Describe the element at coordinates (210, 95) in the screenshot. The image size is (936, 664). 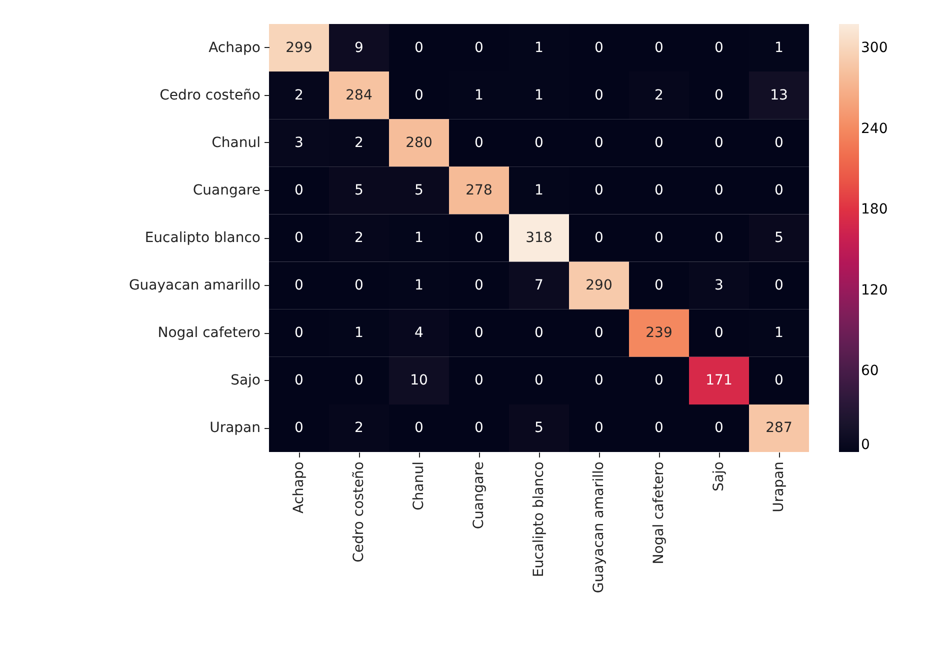
I see `y-tick-label: Cedro costeño` at that location.